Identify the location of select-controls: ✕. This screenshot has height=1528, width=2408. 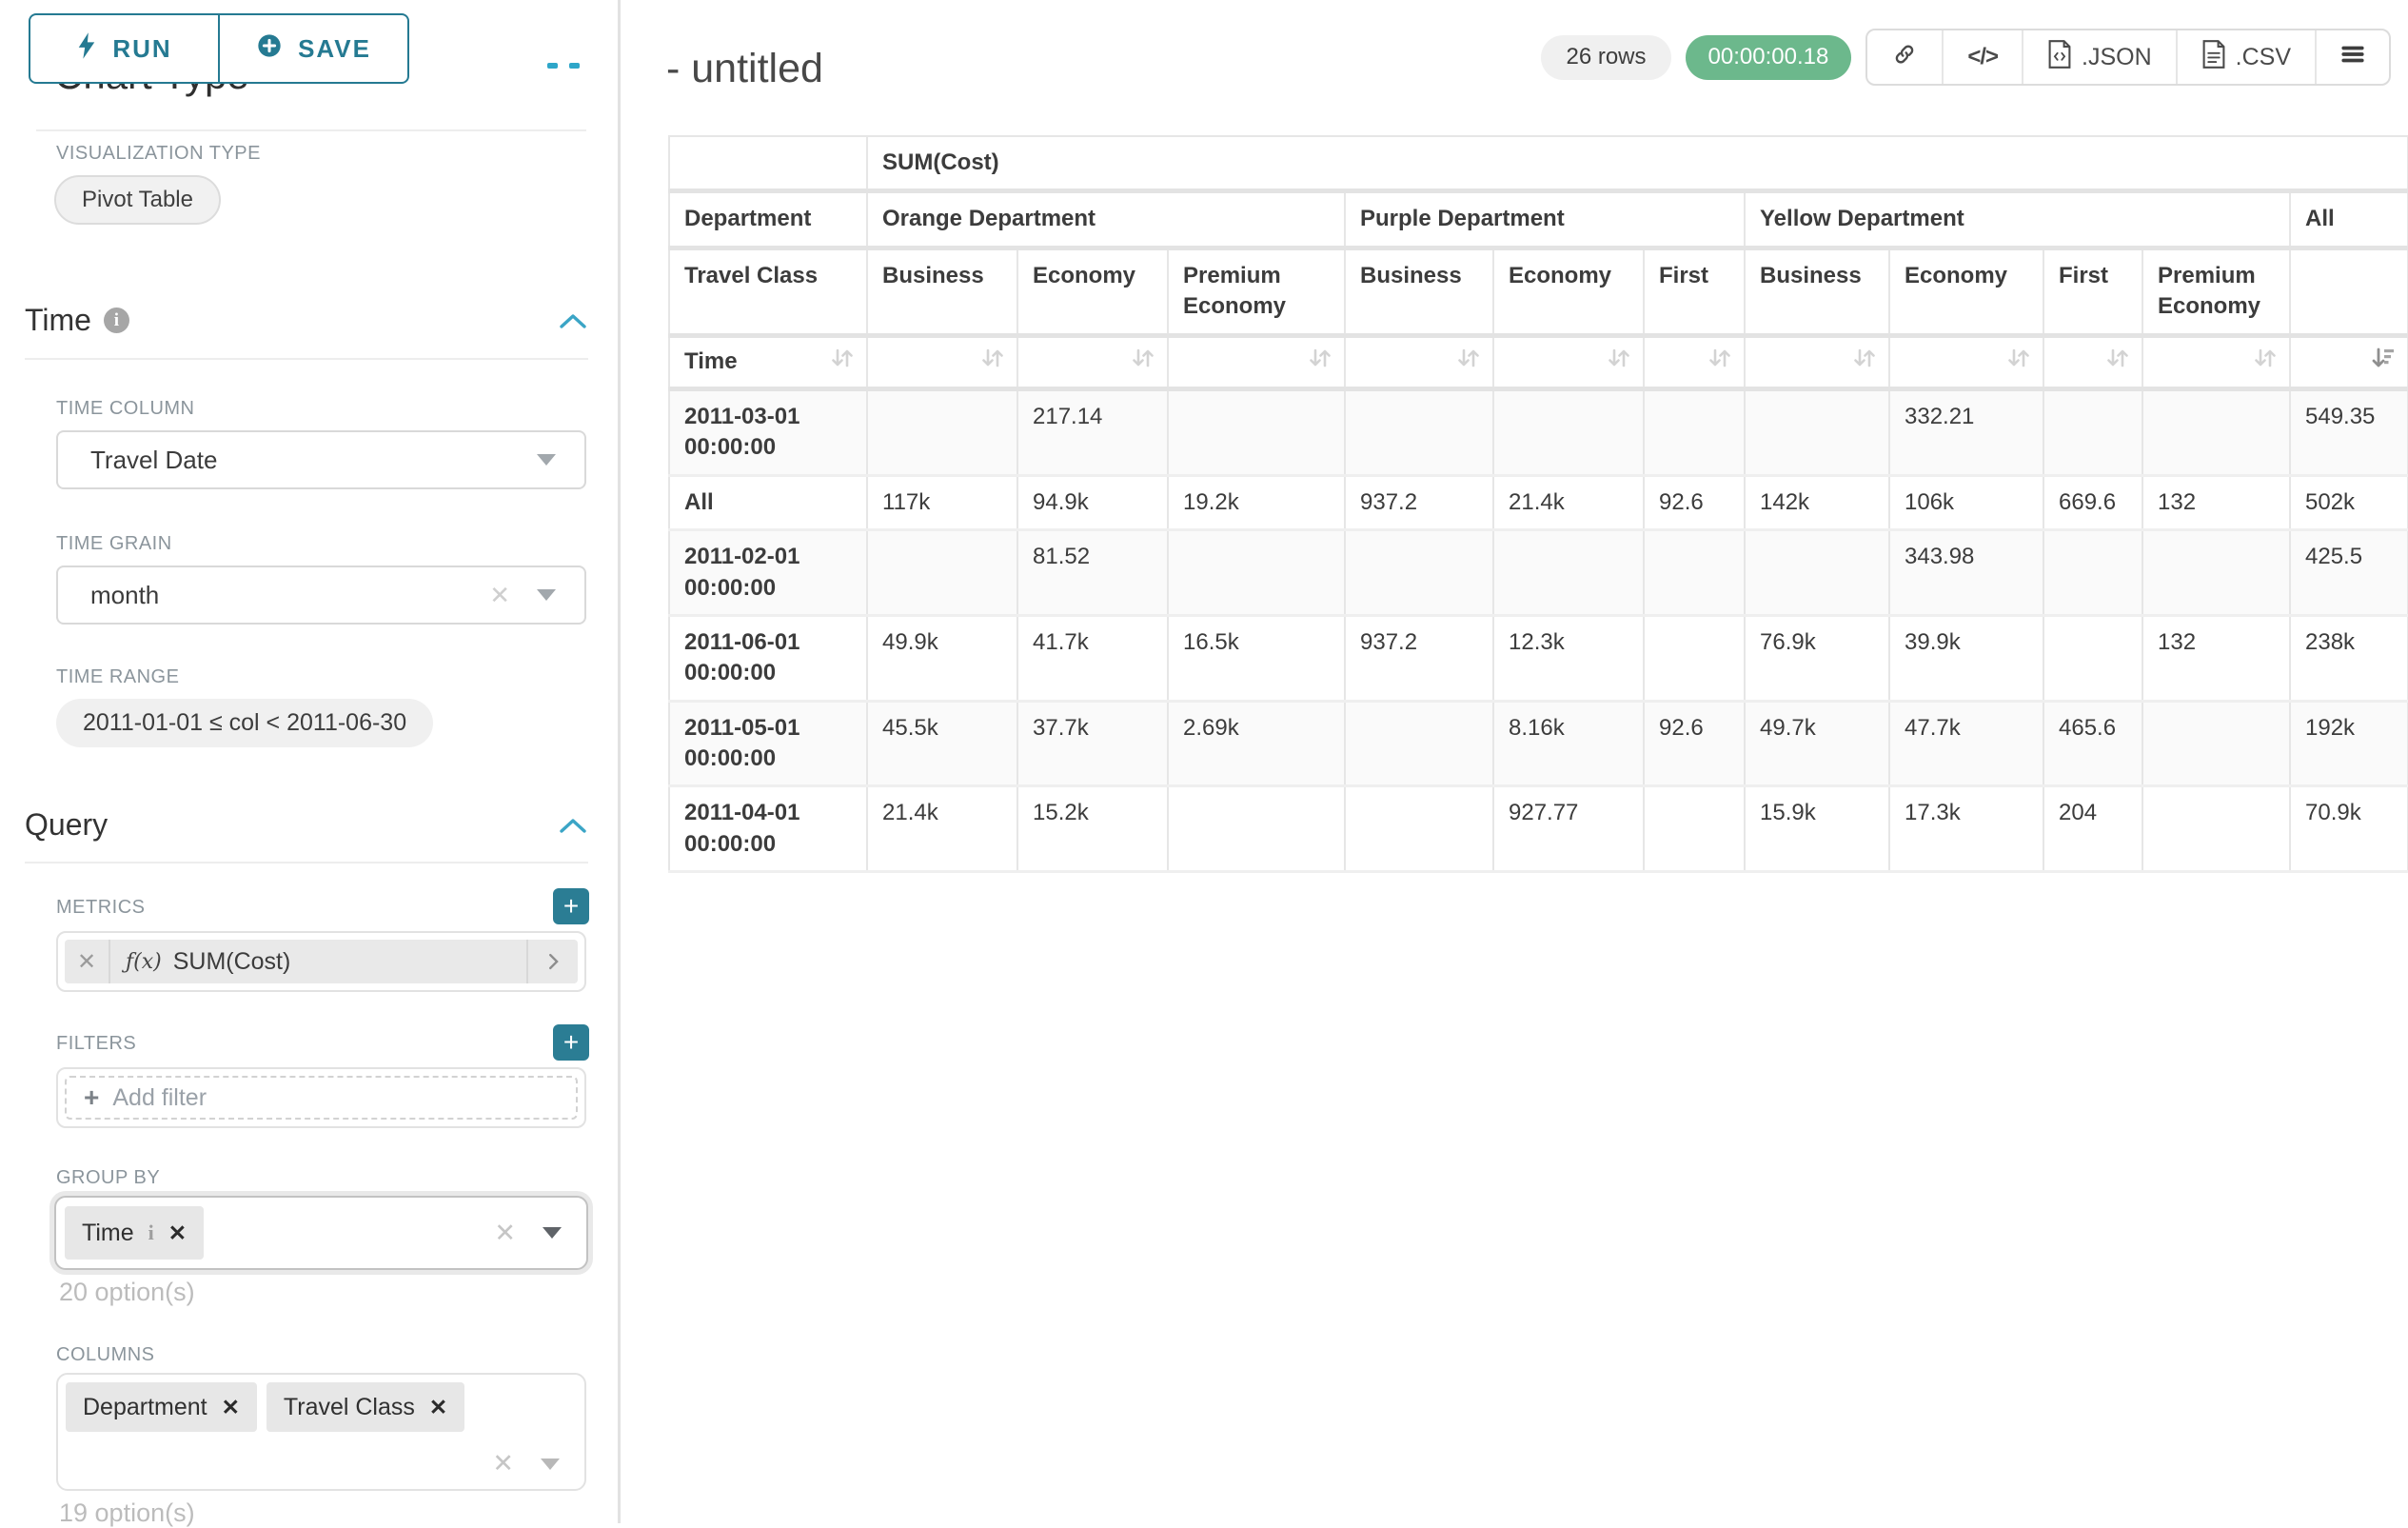
(528, 1233).